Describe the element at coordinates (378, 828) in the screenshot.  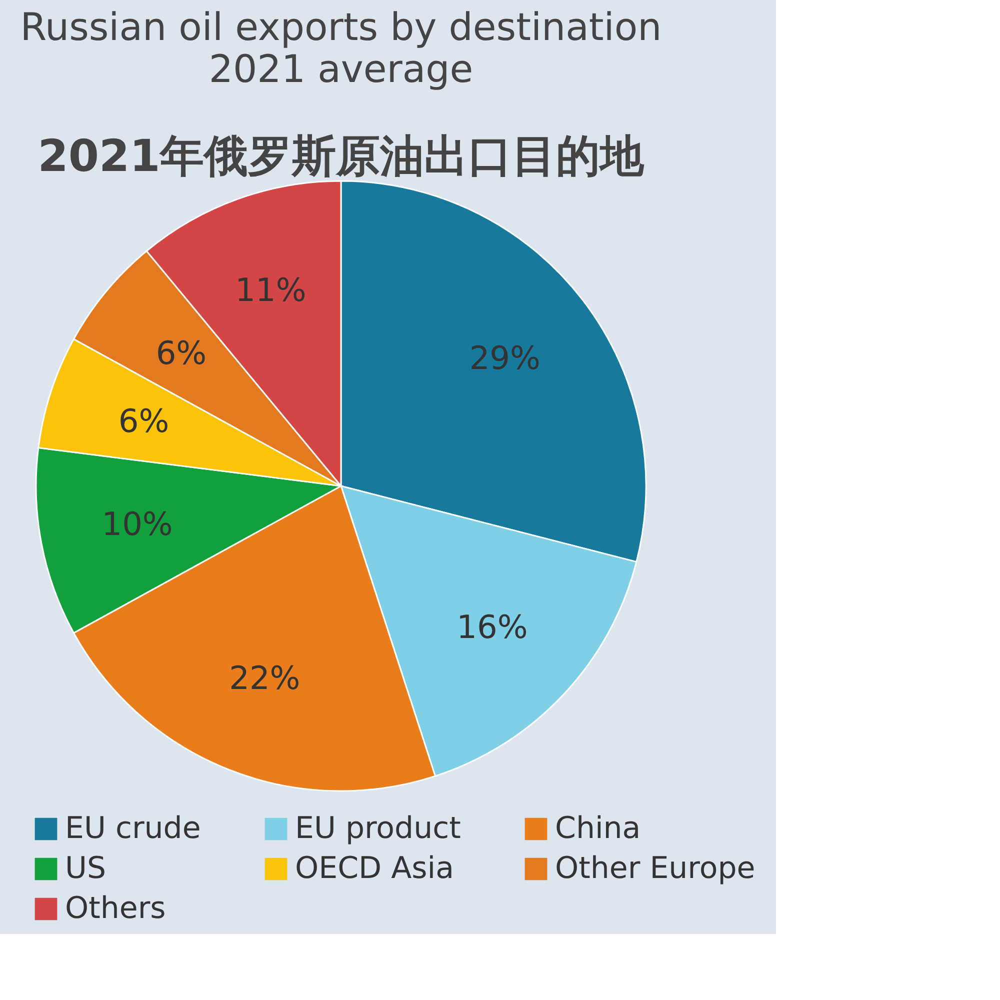
I see `legend-label: EU product` at that location.